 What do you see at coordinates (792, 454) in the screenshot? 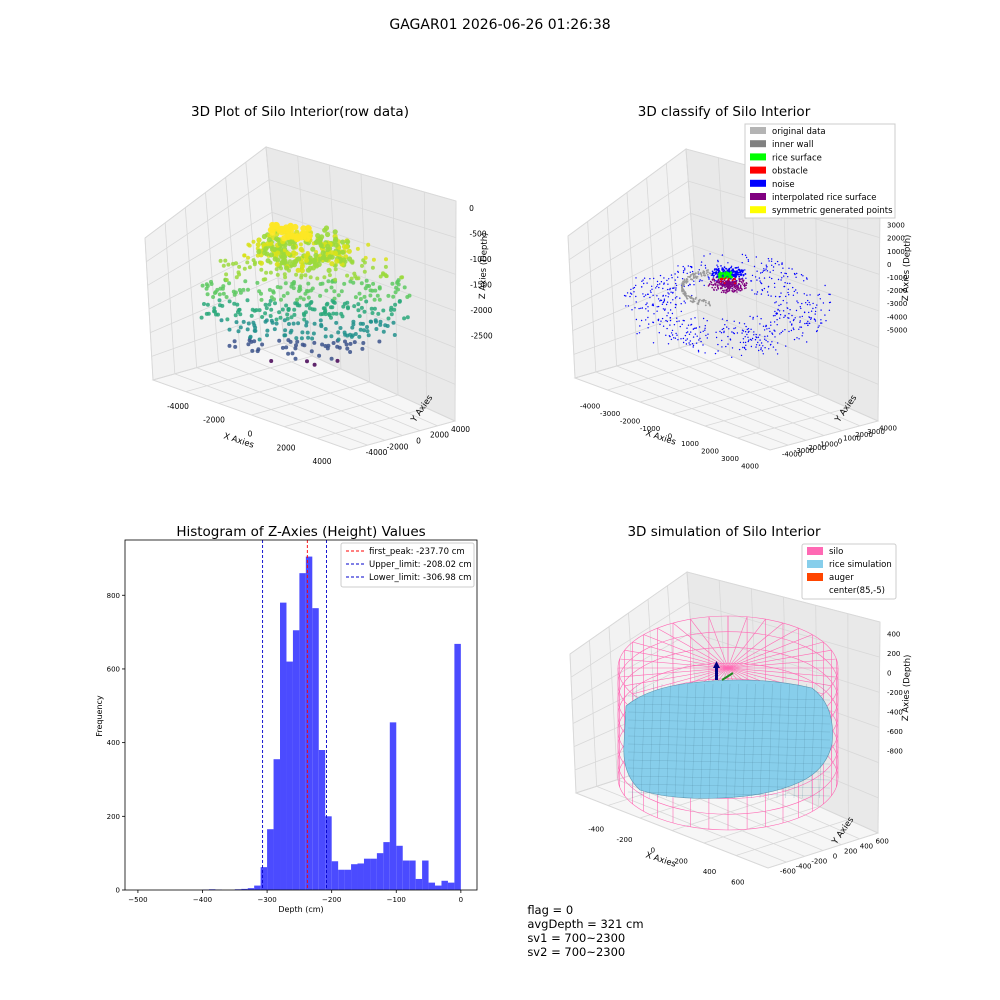
I see `chart2-y-tick: -4000` at bounding box center [792, 454].